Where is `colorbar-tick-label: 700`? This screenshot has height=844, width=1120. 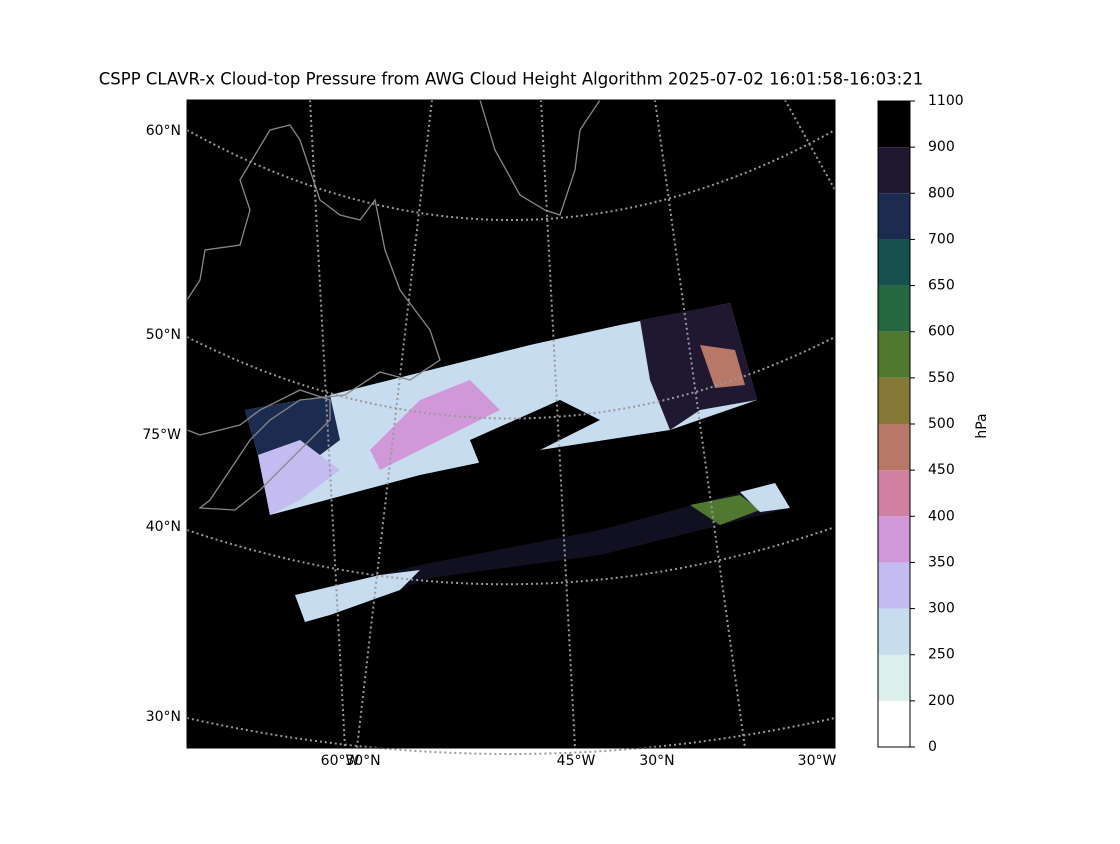
colorbar-tick-label: 700 is located at coordinates (941, 239).